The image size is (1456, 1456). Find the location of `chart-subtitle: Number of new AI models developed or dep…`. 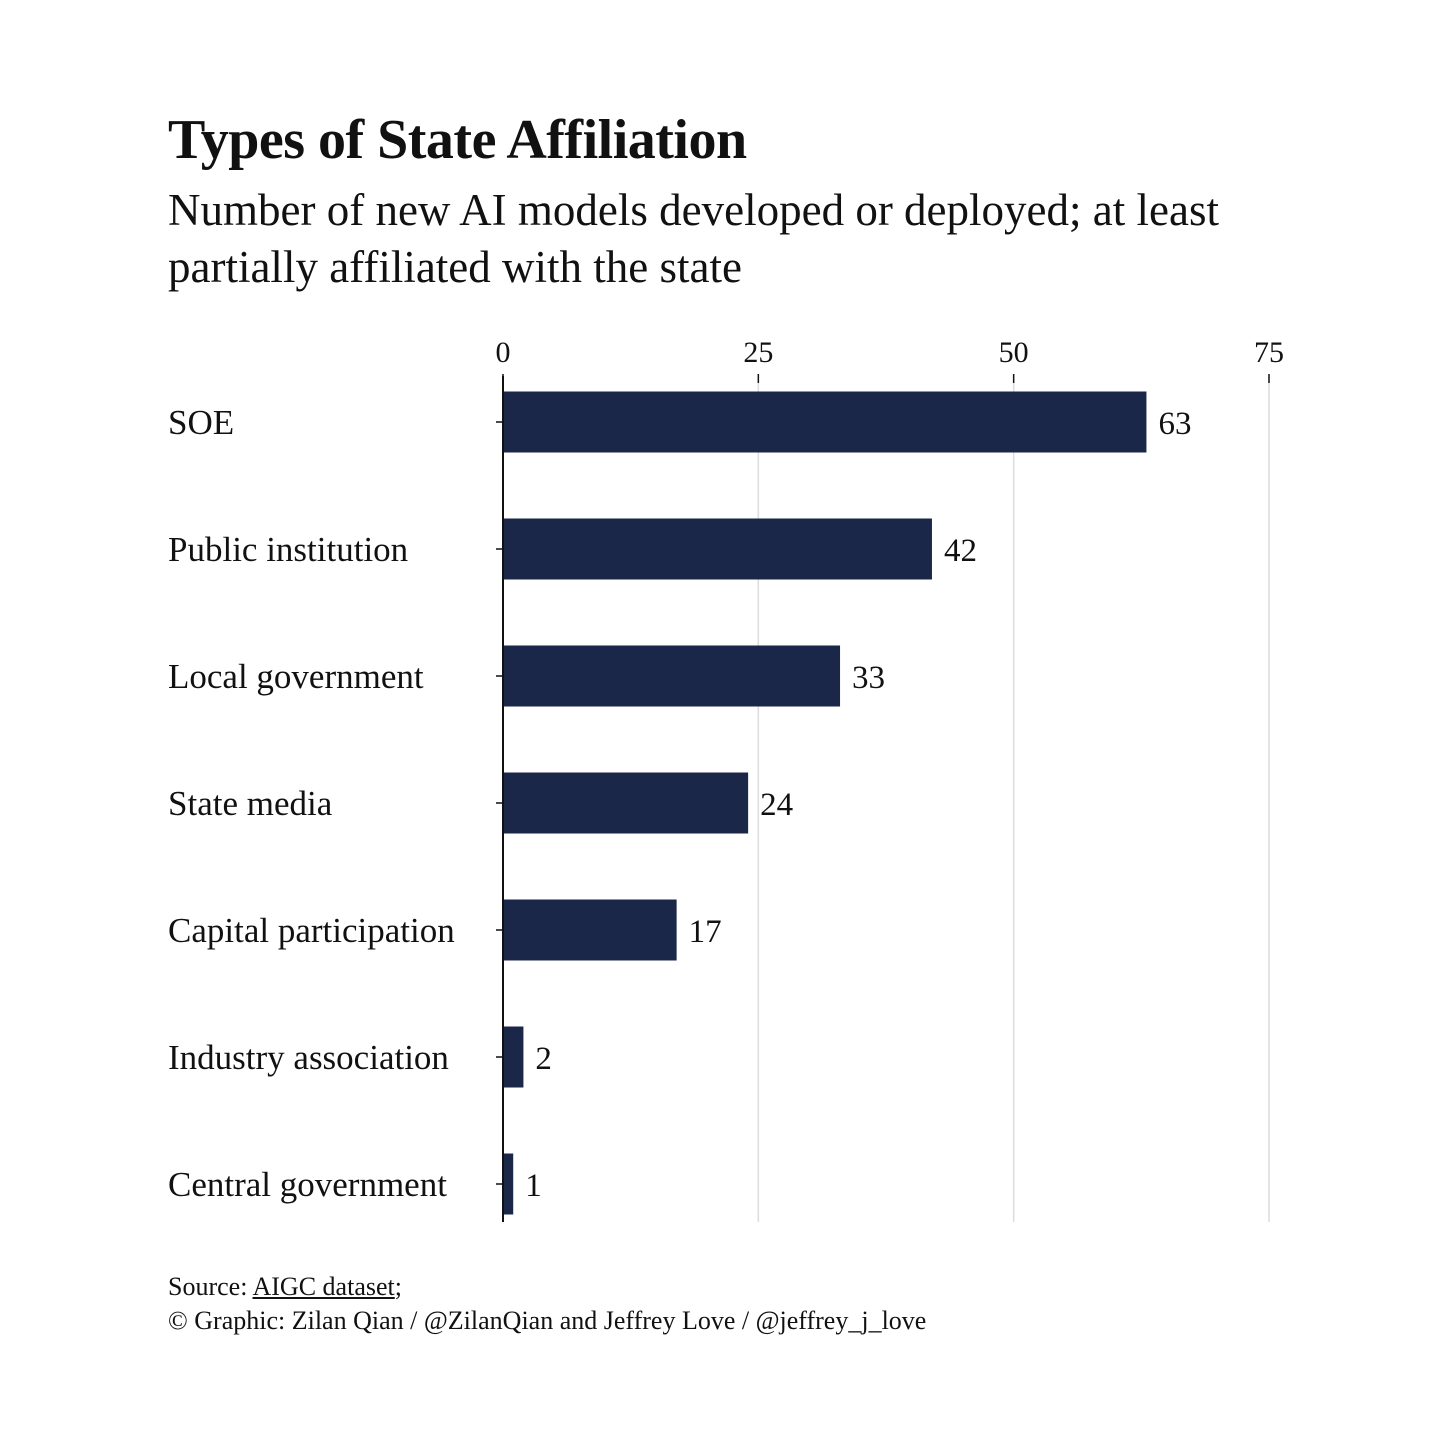

chart-subtitle: Number of new AI models developed or dep… is located at coordinates (693, 238).